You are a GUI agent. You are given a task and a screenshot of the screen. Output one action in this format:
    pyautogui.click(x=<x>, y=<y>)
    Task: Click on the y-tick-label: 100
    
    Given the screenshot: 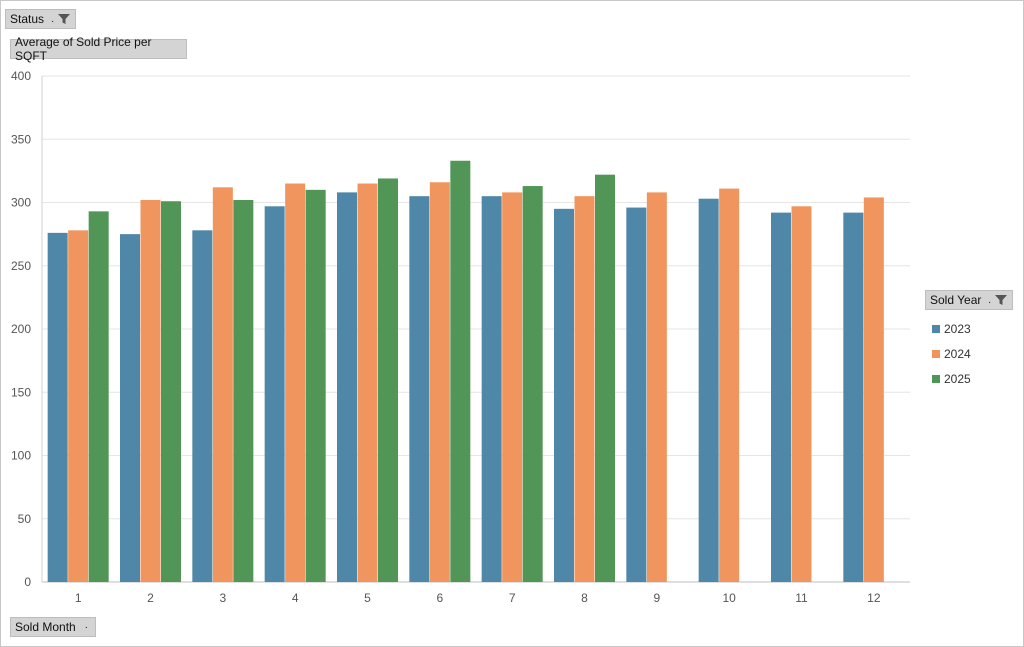 What is the action you would take?
    pyautogui.click(x=21, y=456)
    